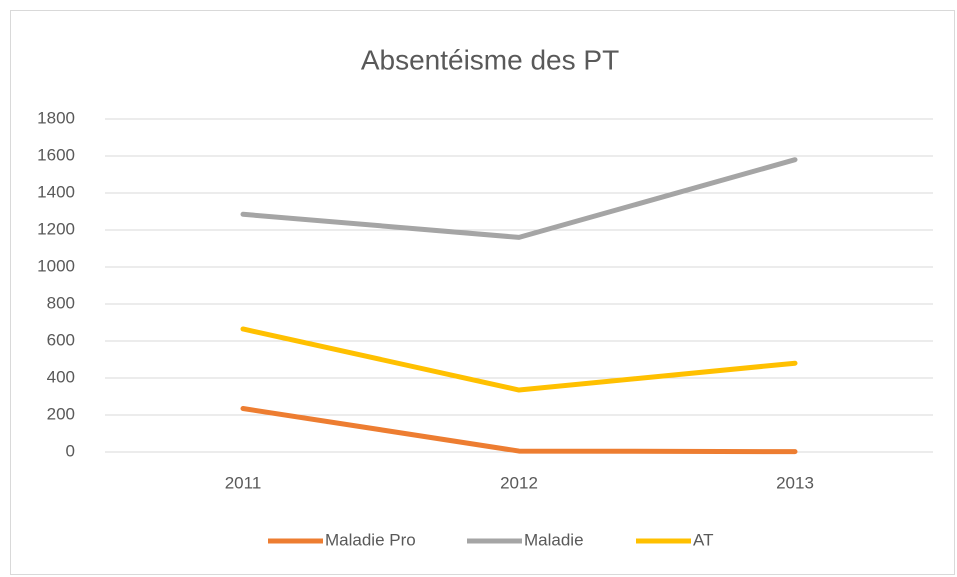 This screenshot has height=577, width=957. Describe the element at coordinates (519, 482) in the screenshot. I see `x-tick-label: 2012` at that location.